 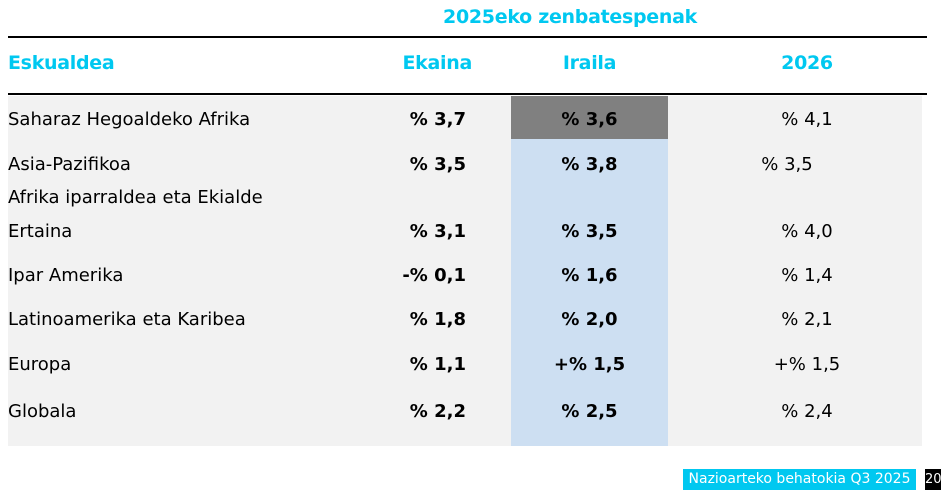 What do you see at coordinates (807, 411) in the screenshot?
I see `y2026-cell: % 2,4` at bounding box center [807, 411].